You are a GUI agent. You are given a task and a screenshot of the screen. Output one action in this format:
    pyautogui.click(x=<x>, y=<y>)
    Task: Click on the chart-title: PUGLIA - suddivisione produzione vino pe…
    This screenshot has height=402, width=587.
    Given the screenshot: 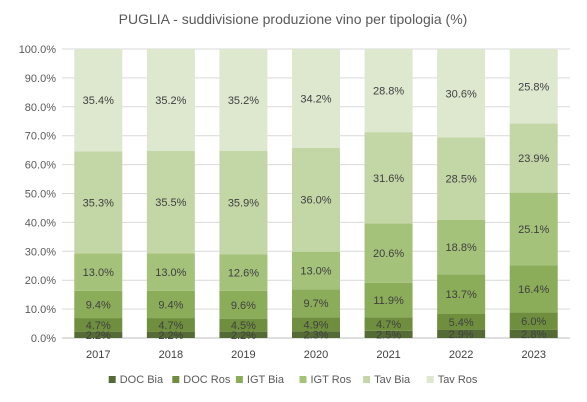 What is the action you would take?
    pyautogui.click(x=293, y=19)
    